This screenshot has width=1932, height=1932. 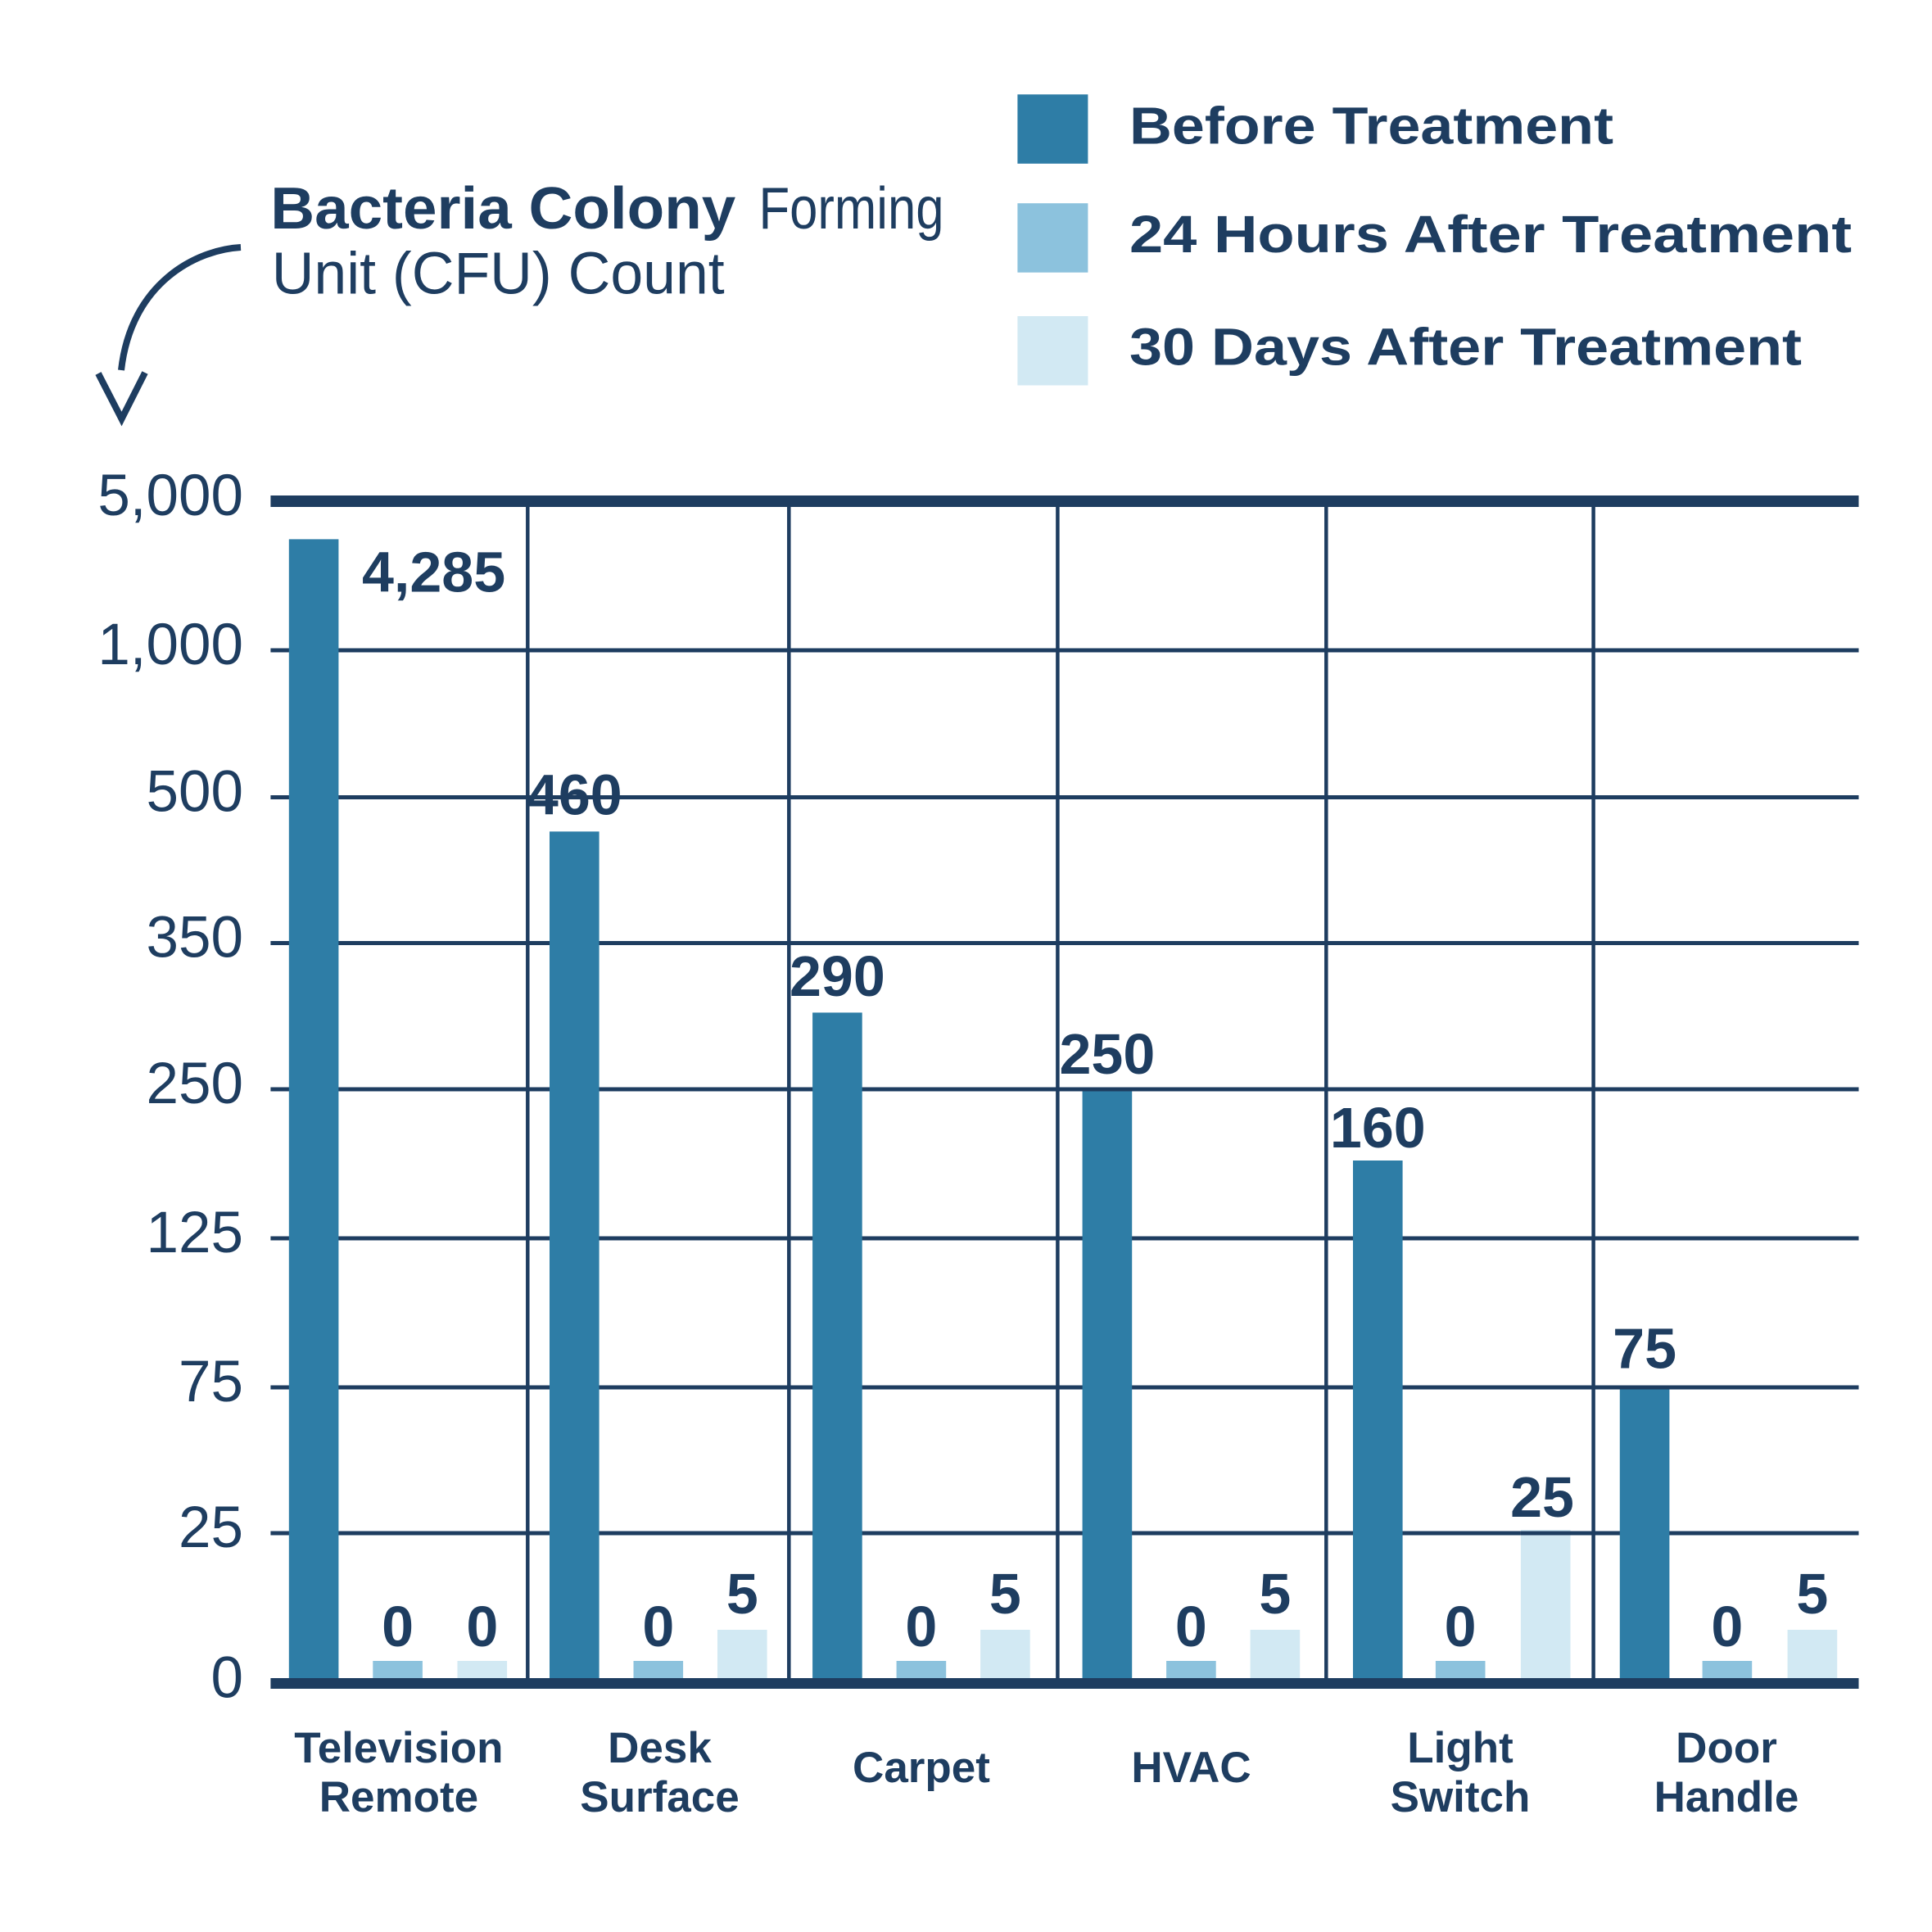 What do you see at coordinates (921, 1768) in the screenshot?
I see `svg-text: Carpet` at bounding box center [921, 1768].